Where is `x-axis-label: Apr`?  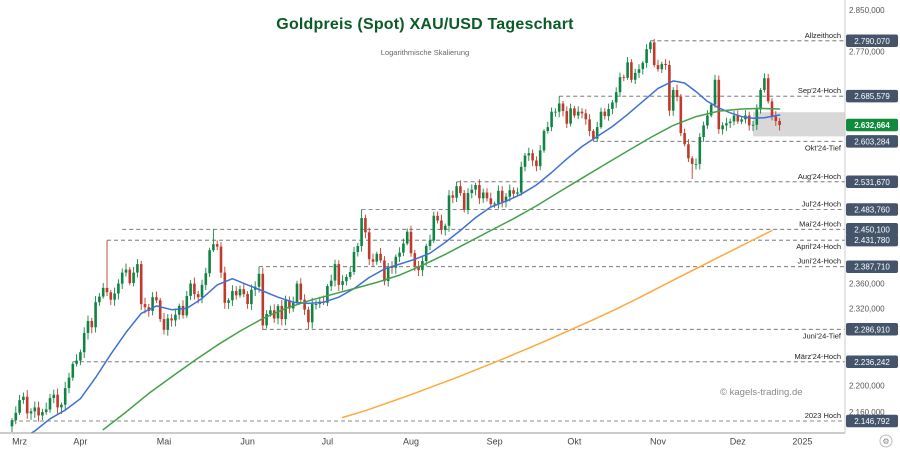
x-axis-label: Apr is located at coordinates (80, 442).